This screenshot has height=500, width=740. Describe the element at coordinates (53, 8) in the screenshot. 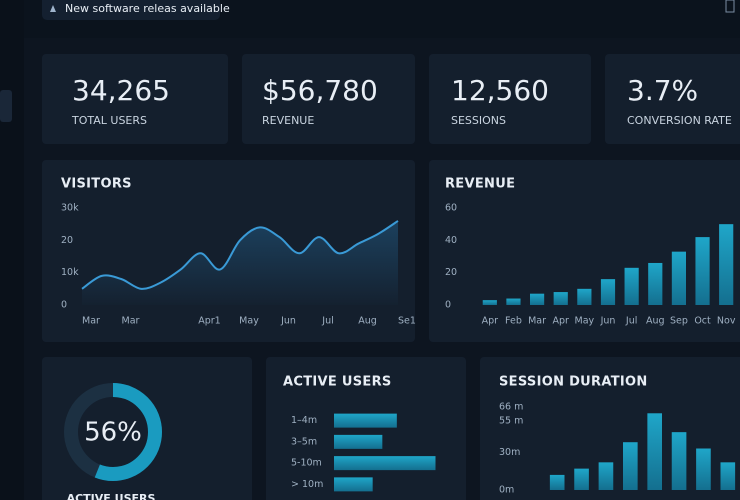

I see `bell-icon` at that location.